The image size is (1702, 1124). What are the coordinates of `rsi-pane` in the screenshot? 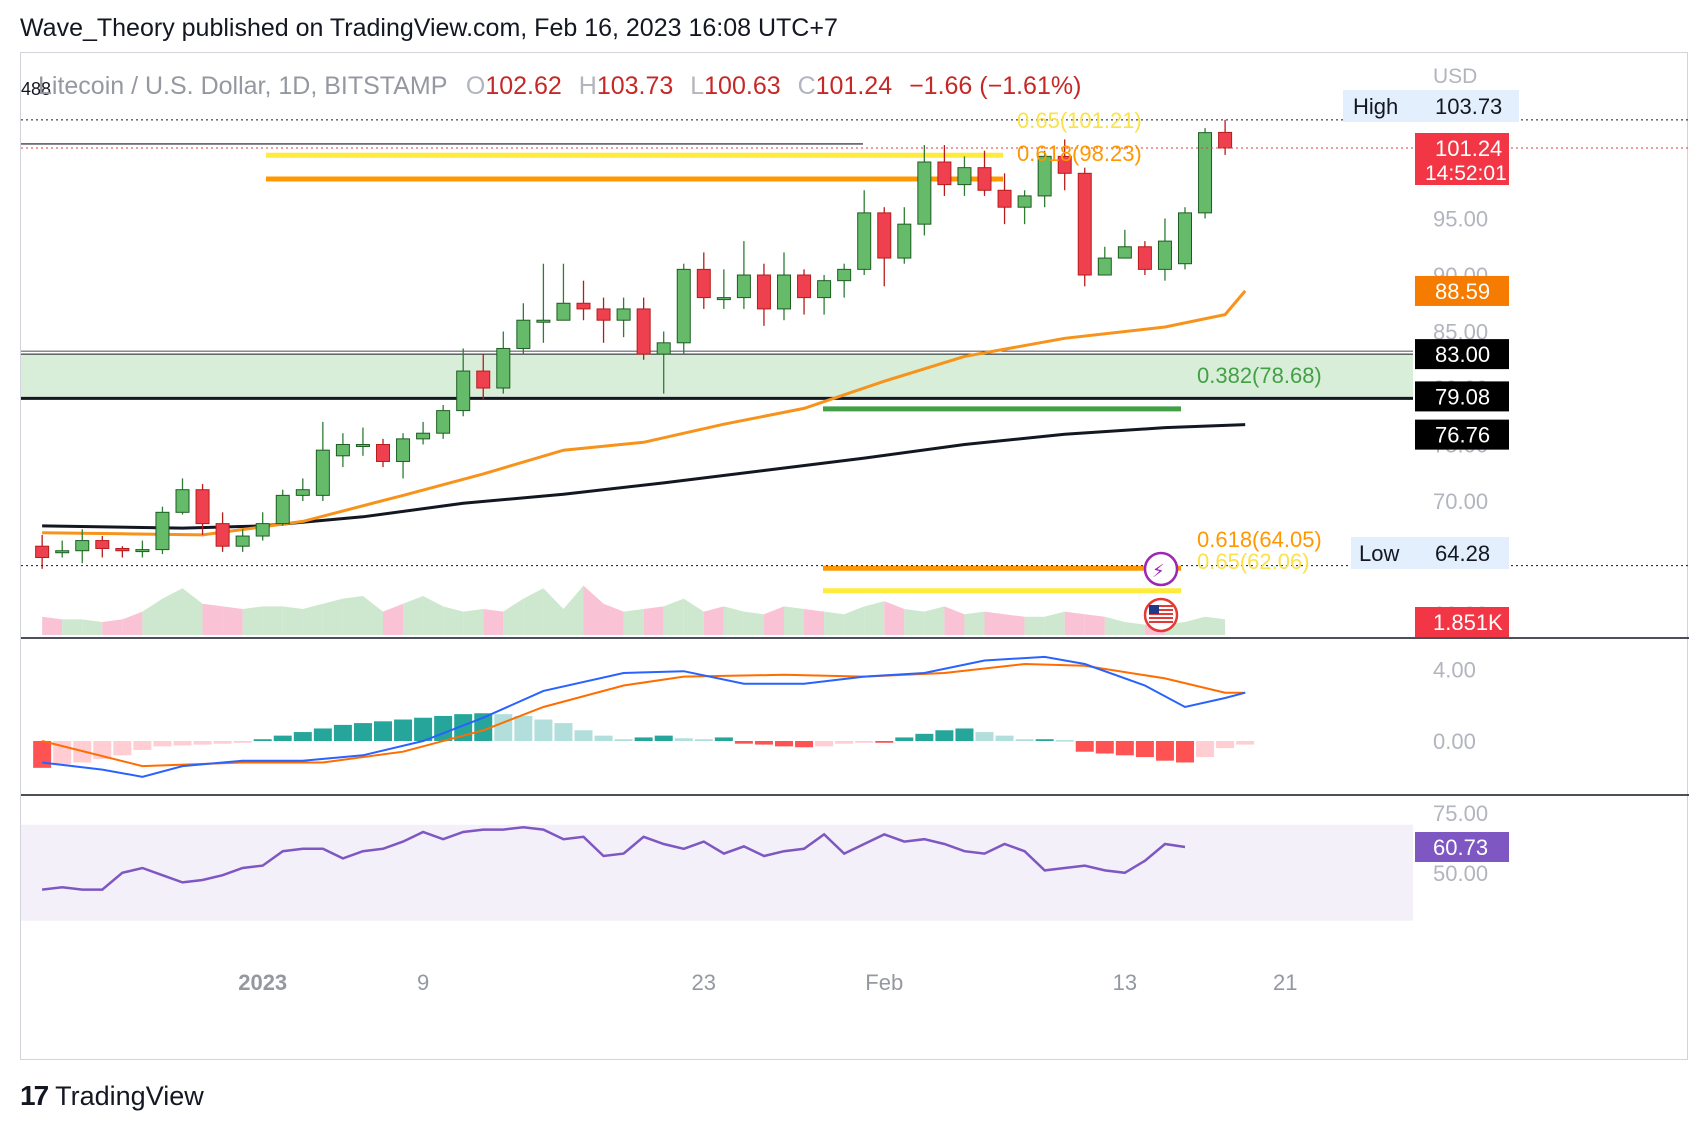 It's located at (717, 872).